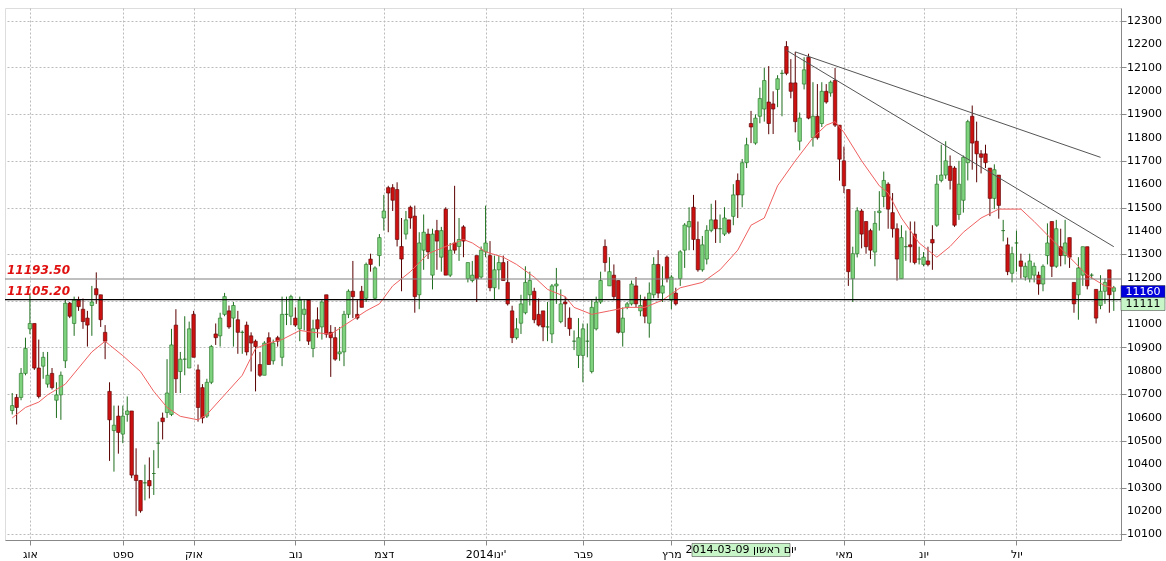 The width and height of the screenshot is (1166, 561). Describe the element at coordinates (1143, 303) in the screenshot. I see `text: 11111` at that location.